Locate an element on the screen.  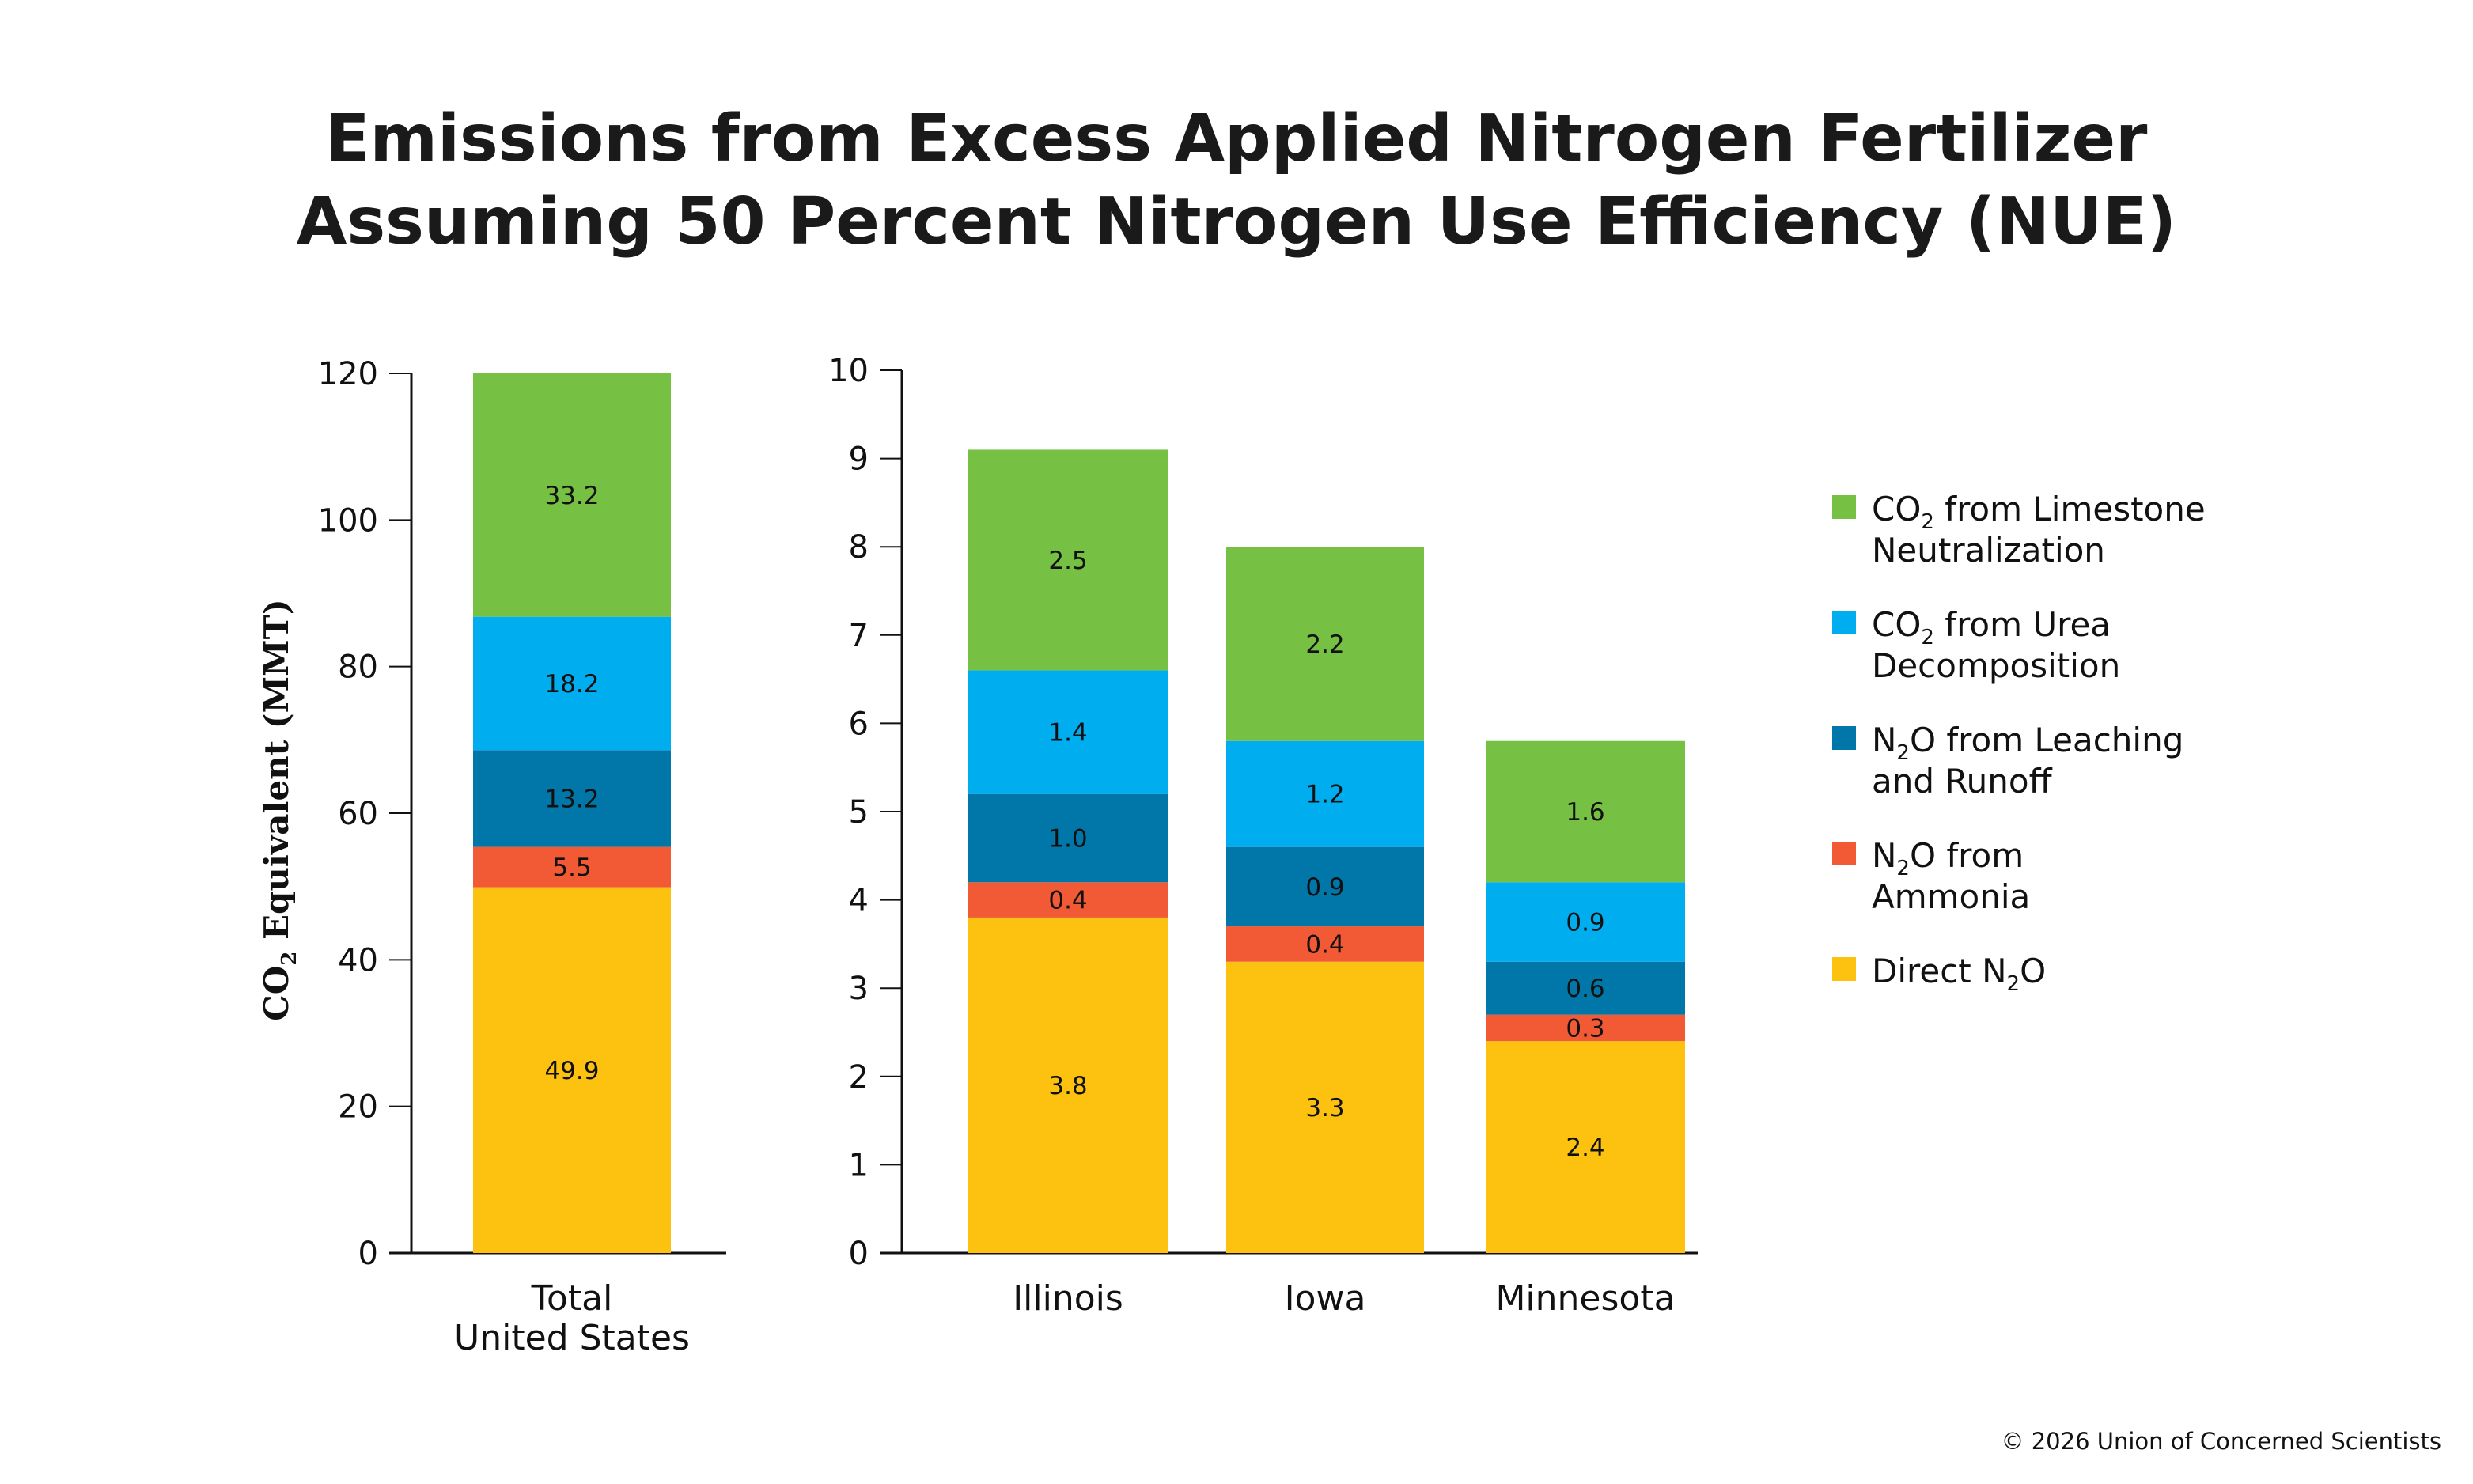
y-tick-label: 7 is located at coordinates (859, 636).